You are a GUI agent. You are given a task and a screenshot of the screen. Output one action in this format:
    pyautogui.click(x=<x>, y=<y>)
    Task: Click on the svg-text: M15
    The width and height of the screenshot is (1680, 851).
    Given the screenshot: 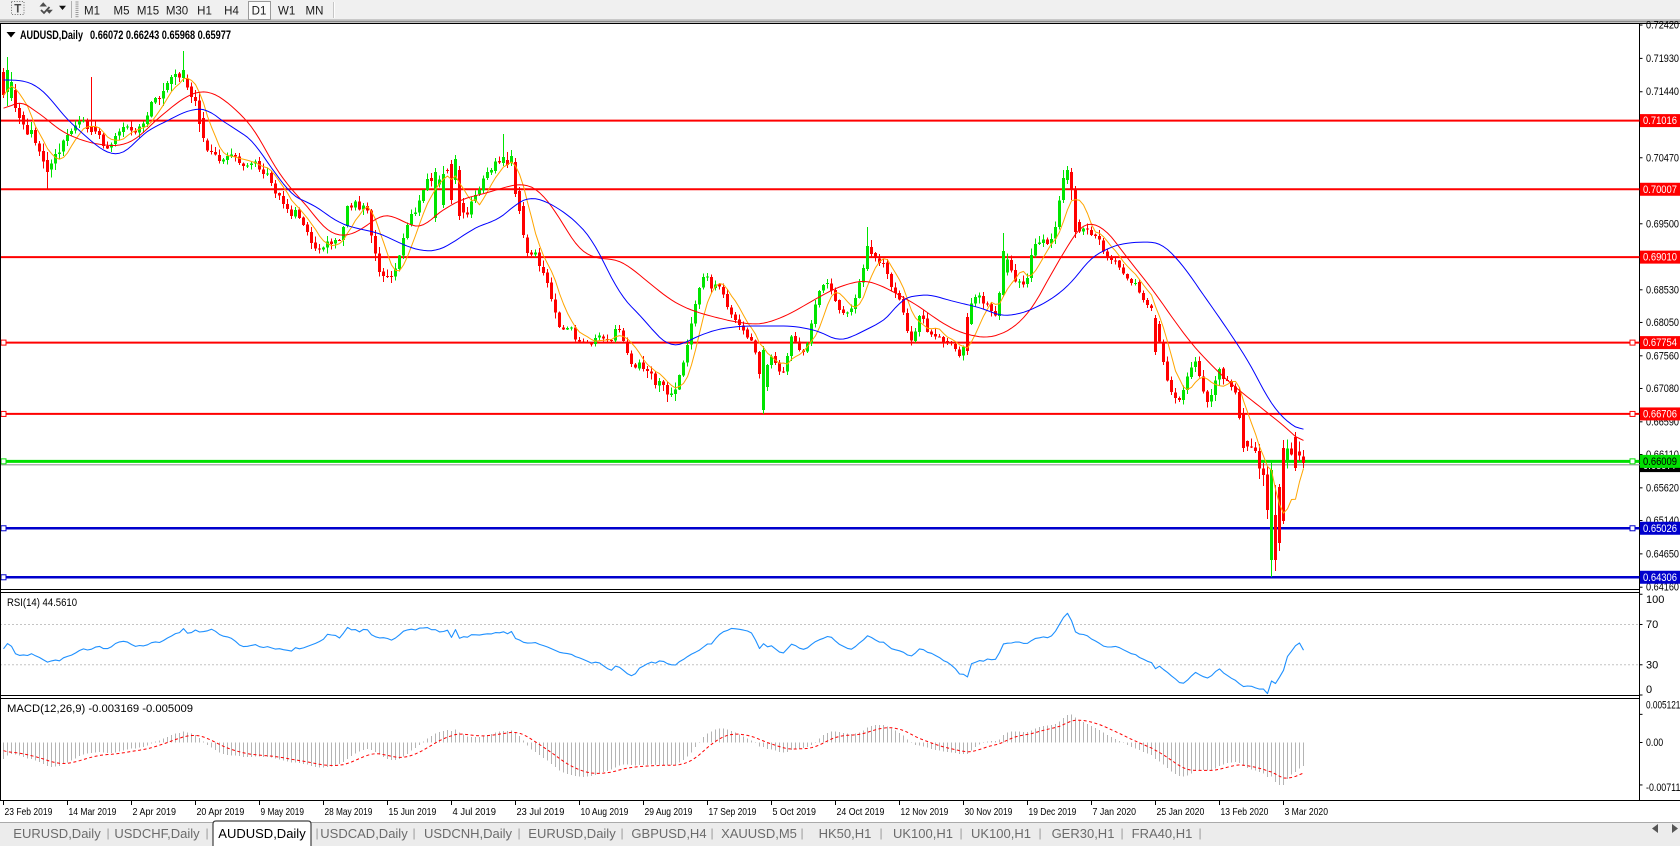 What is the action you would take?
    pyautogui.click(x=148, y=12)
    